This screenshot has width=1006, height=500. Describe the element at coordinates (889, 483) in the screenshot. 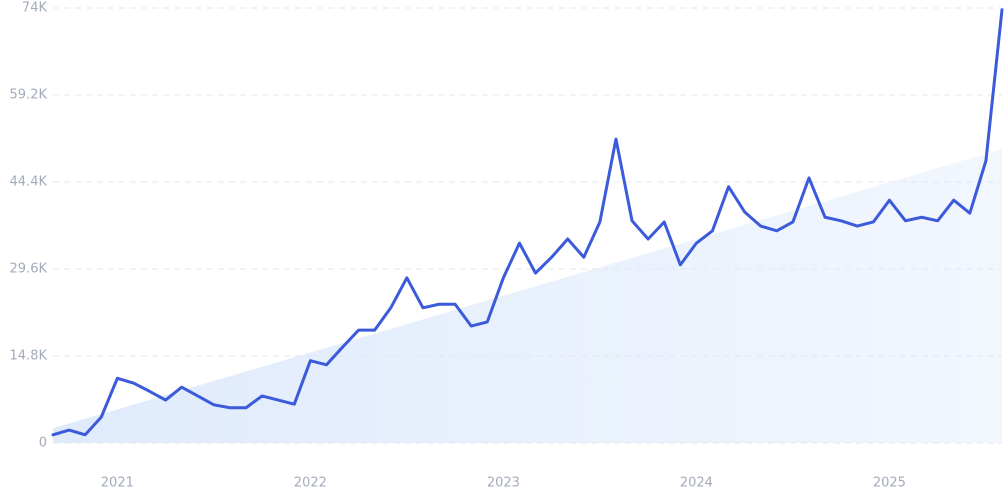

I see `x-tick-label: 2025` at that location.